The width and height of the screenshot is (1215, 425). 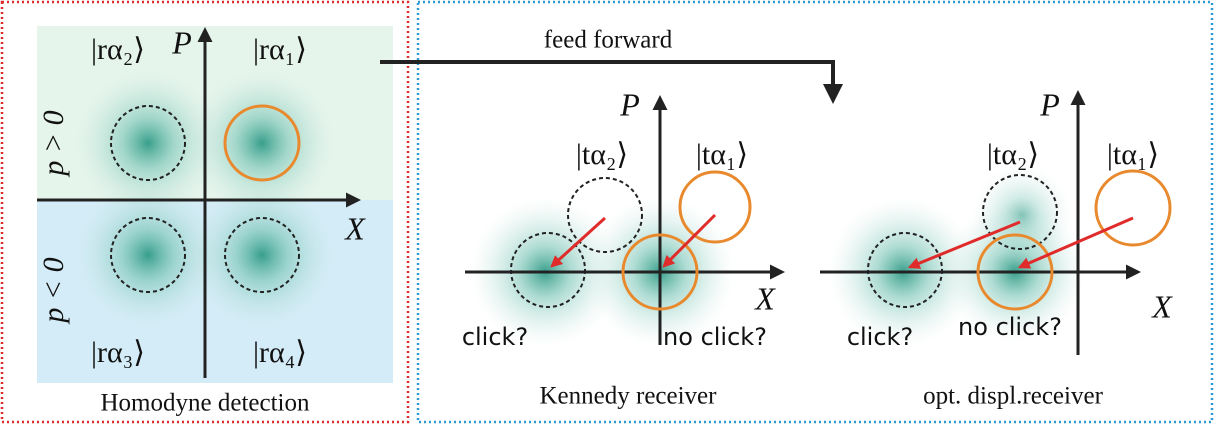 I want to click on feed-forward-label: feed forward, so click(x=608, y=40).